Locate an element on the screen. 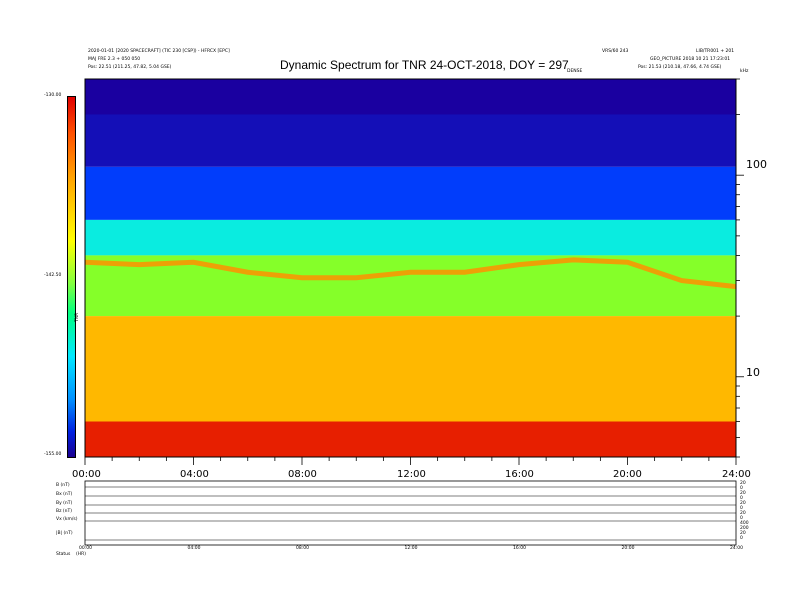 This screenshot has width=792, height=612. row-label-bx: Bx (nT) is located at coordinates (64, 494).